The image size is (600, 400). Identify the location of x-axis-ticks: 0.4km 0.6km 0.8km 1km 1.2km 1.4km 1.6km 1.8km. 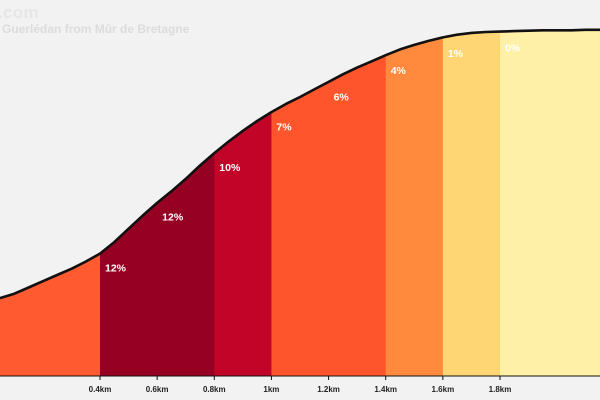
(300, 385).